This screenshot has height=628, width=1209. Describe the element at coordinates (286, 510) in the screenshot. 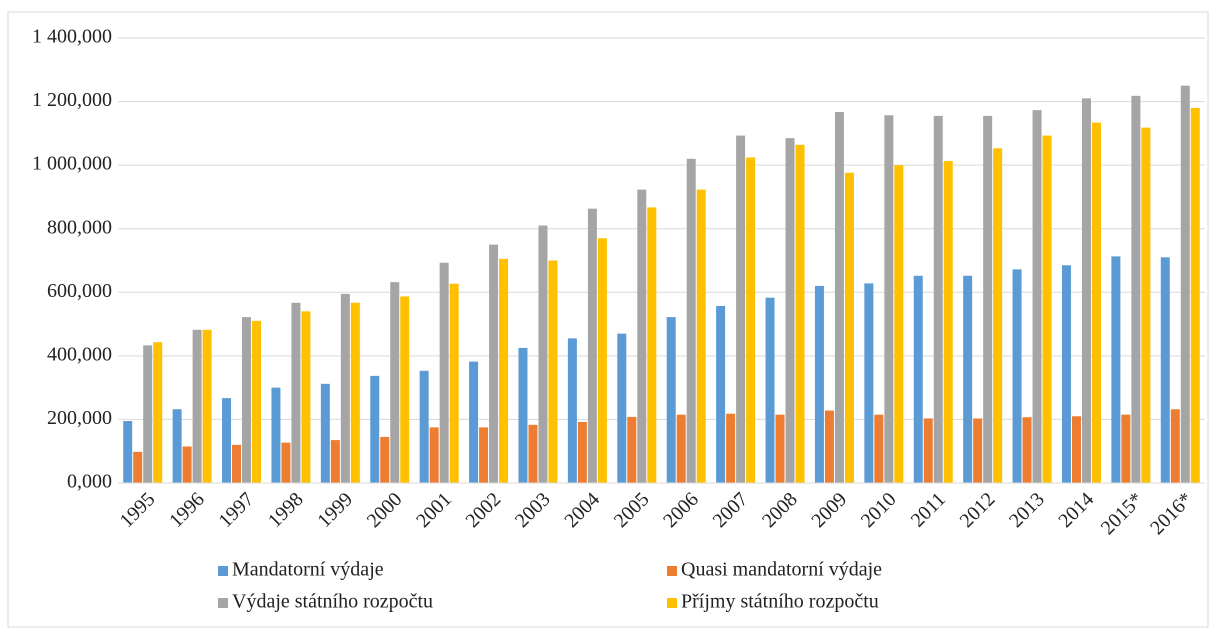

I see `x-tick-label: 1998` at that location.